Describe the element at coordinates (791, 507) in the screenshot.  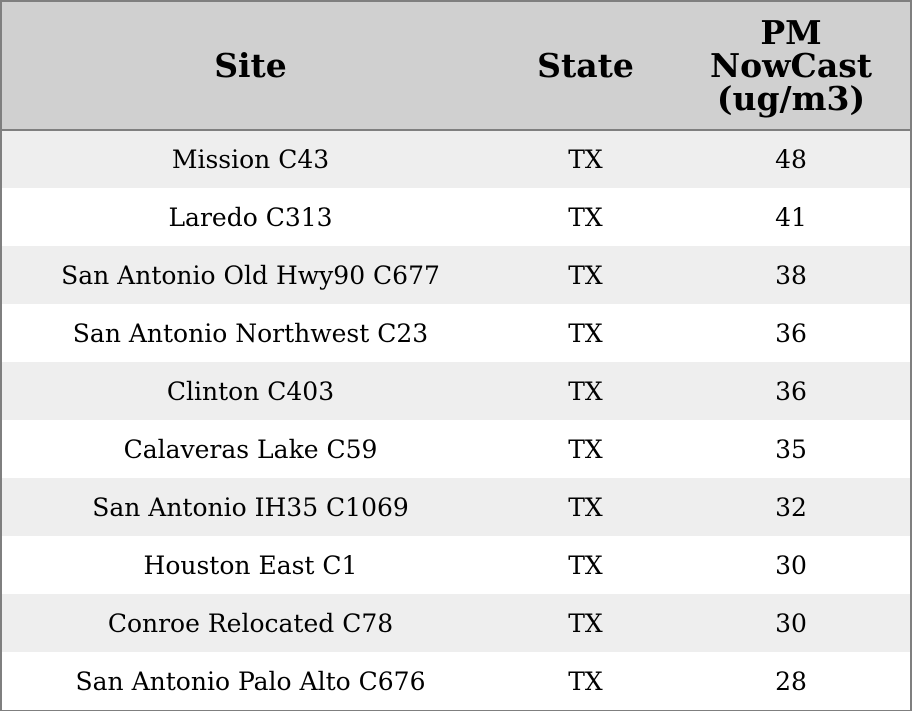
I see `cell-pm-nowcast: 32` at that location.